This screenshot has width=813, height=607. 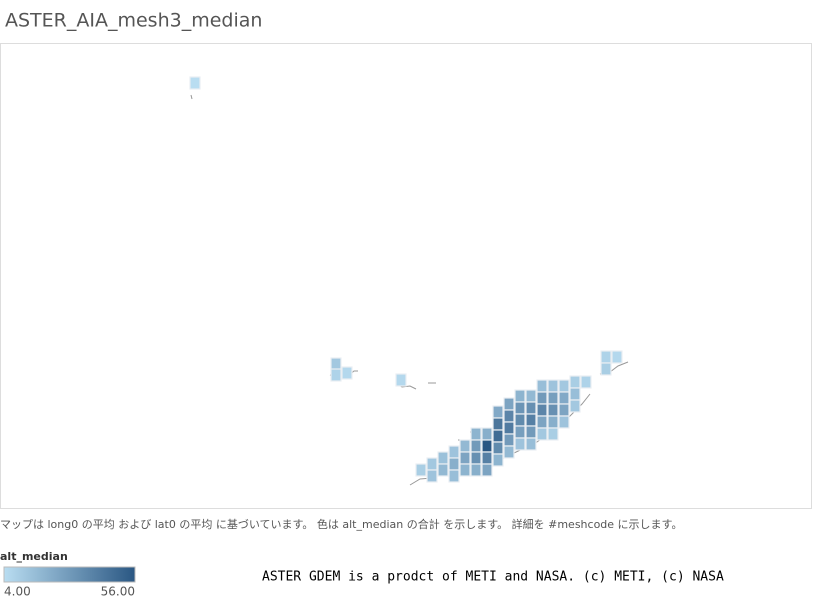 What do you see at coordinates (34, 556) in the screenshot?
I see `legend-title: alt_median` at bounding box center [34, 556].